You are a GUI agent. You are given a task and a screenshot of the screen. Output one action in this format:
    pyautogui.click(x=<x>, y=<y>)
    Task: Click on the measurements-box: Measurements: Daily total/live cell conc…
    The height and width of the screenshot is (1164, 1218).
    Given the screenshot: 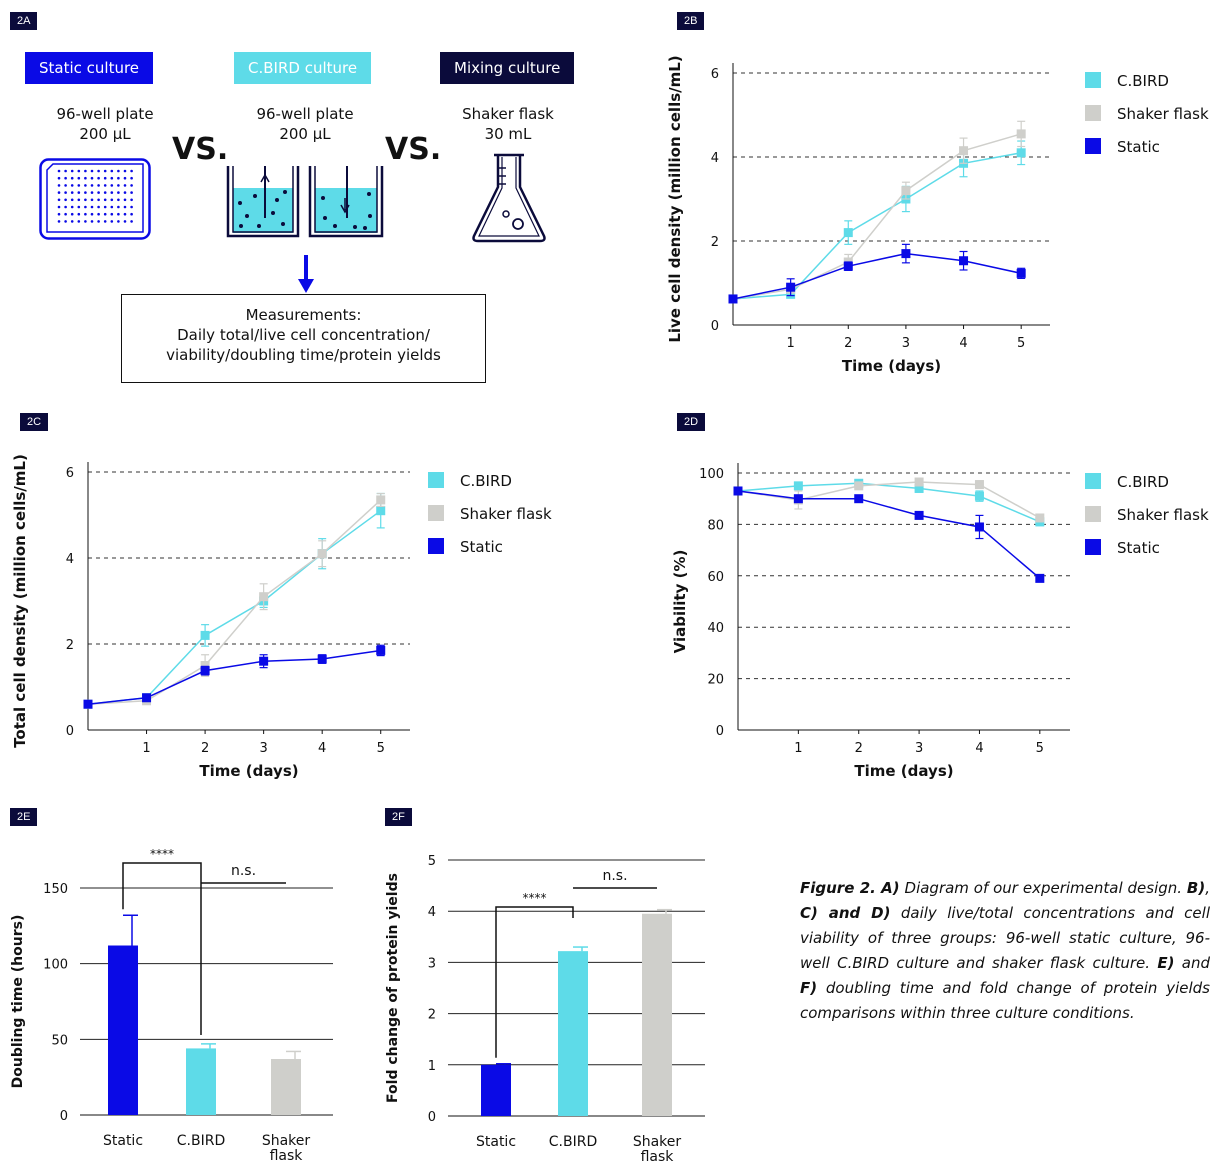 What is the action you would take?
    pyautogui.click(x=303, y=338)
    